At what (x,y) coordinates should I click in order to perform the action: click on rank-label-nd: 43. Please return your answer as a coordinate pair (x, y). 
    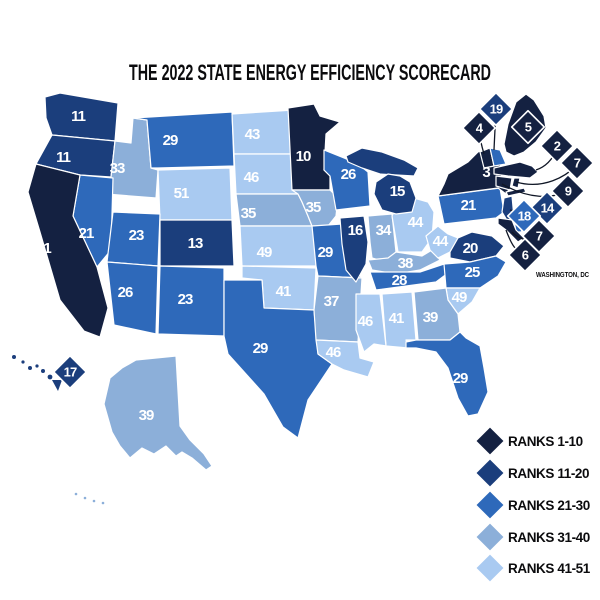
    Looking at the image, I should click on (252, 134).